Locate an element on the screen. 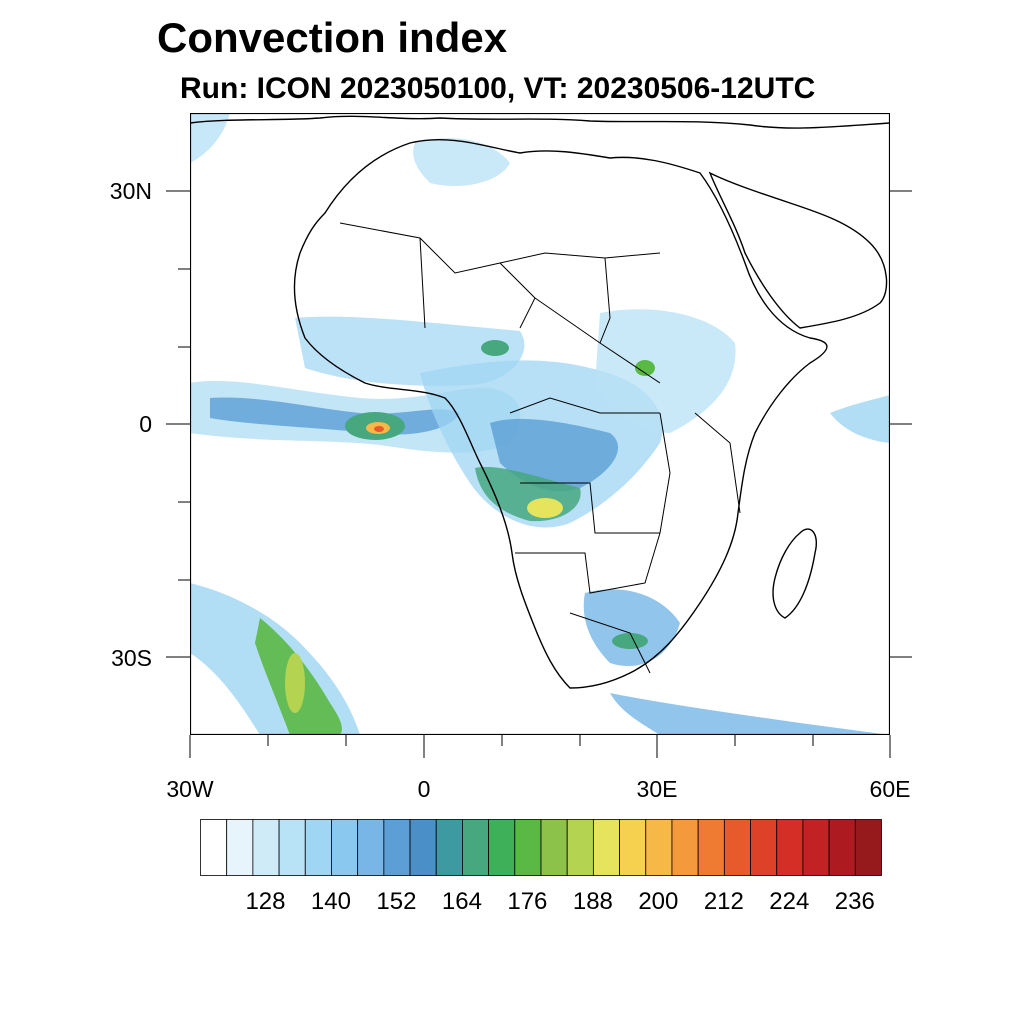 The height and width of the screenshot is (1024, 1024). convection-area-east-africa is located at coordinates (665, 371).